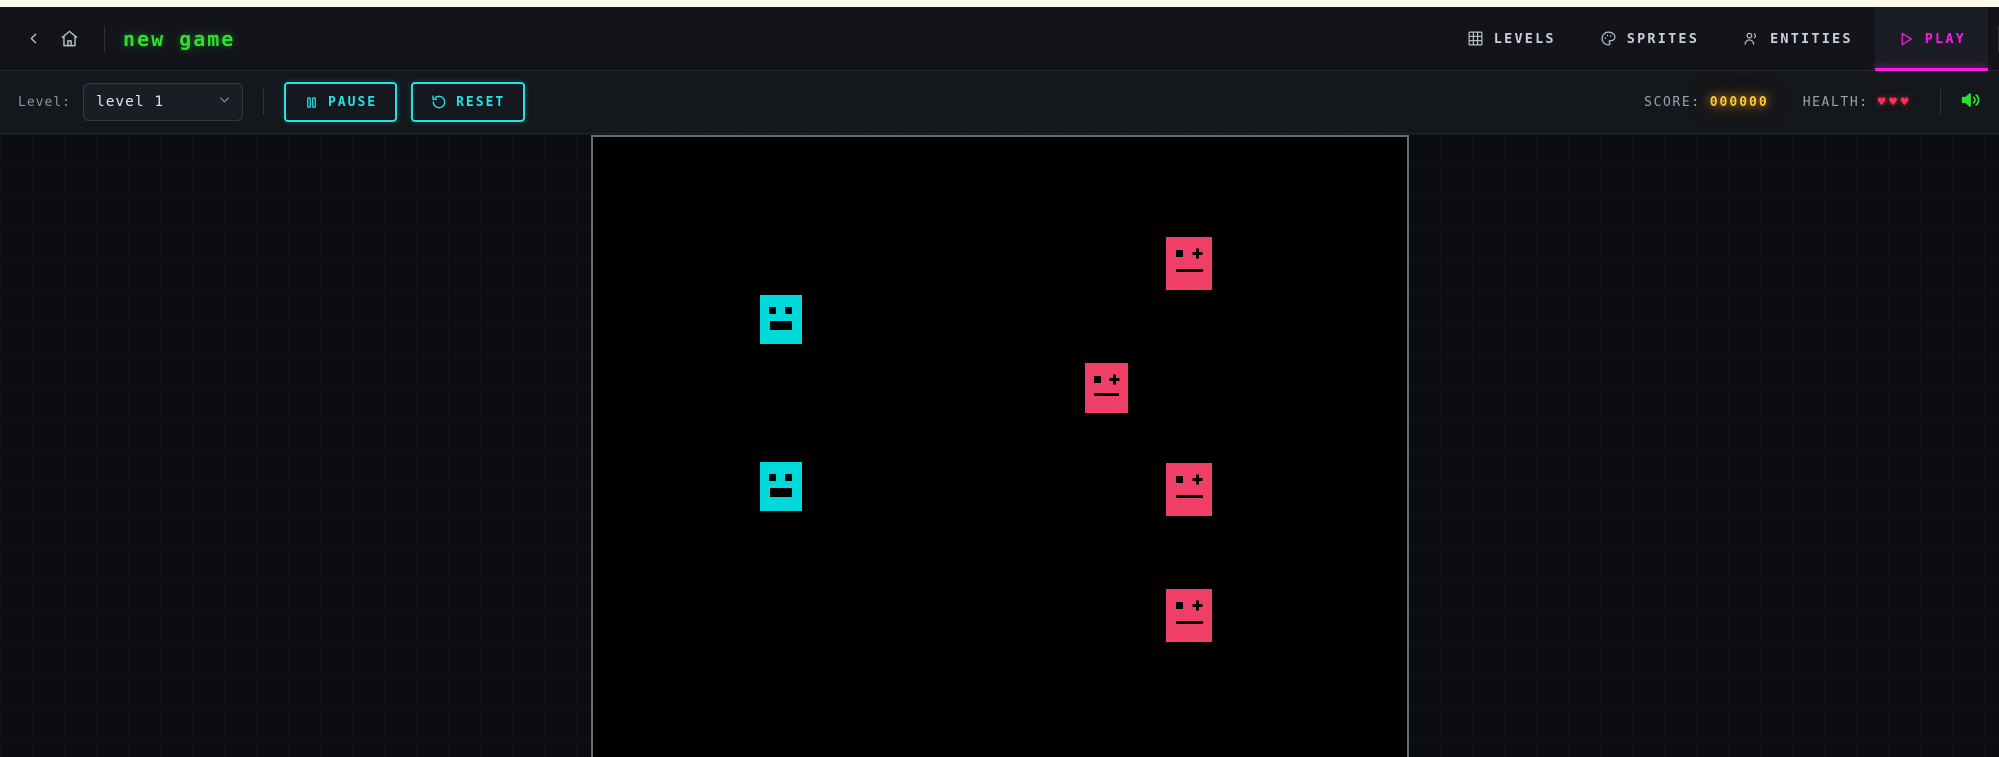 This screenshot has width=1999, height=757. I want to click on pause-button: PAUSE, so click(340, 102).